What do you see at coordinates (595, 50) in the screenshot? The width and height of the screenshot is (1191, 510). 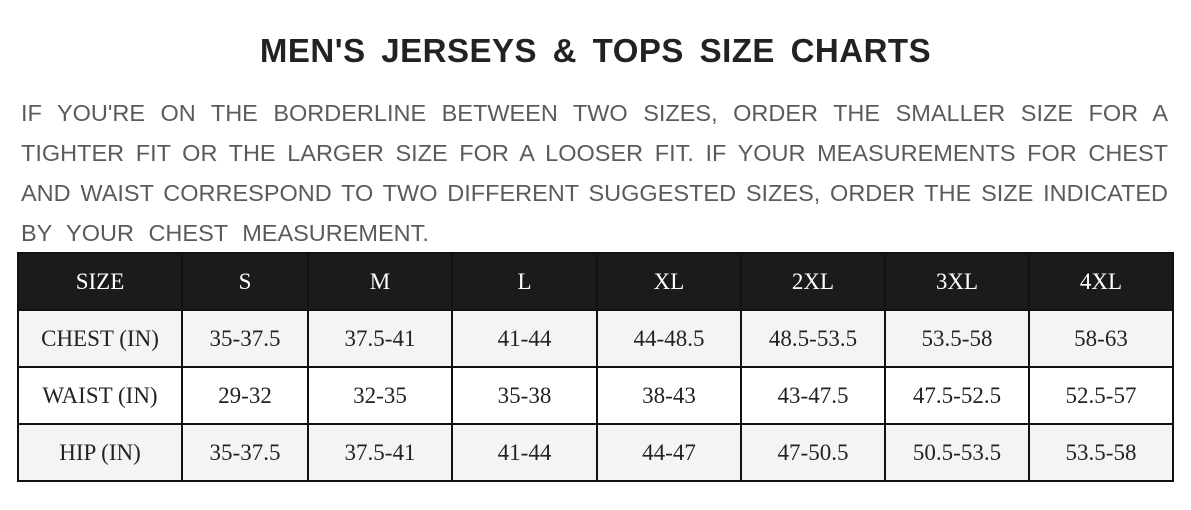 I see `page-title: MEN'S JERSEYS & TOPS SIZE CHARTS` at bounding box center [595, 50].